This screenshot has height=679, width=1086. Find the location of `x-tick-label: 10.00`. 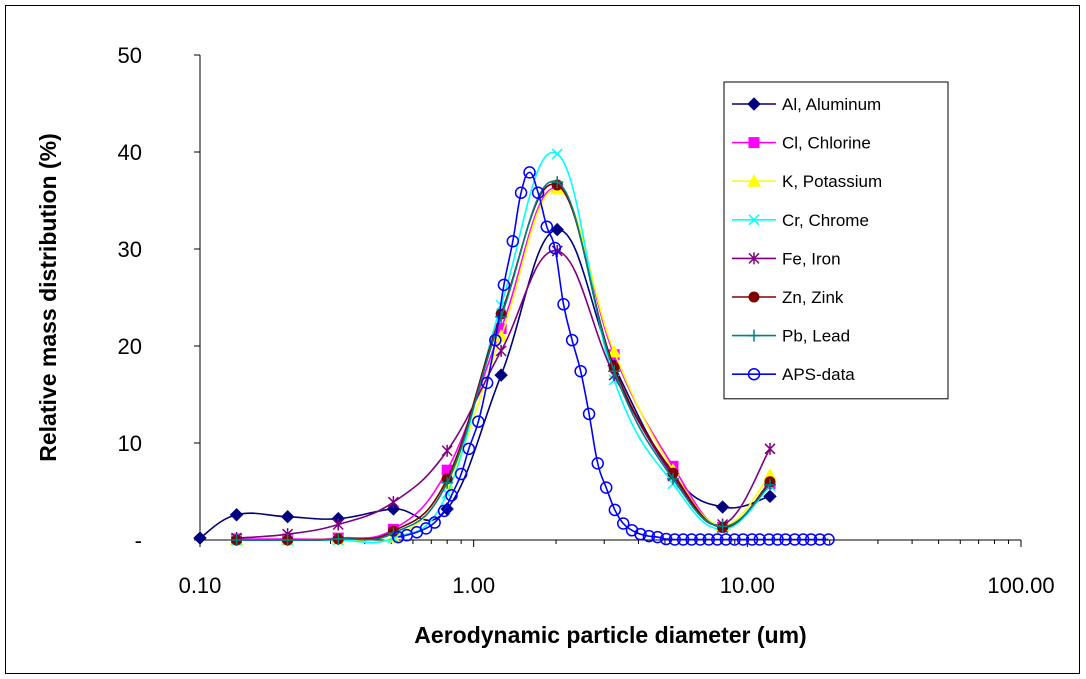

x-tick-label: 10.00 is located at coordinates (747, 585).